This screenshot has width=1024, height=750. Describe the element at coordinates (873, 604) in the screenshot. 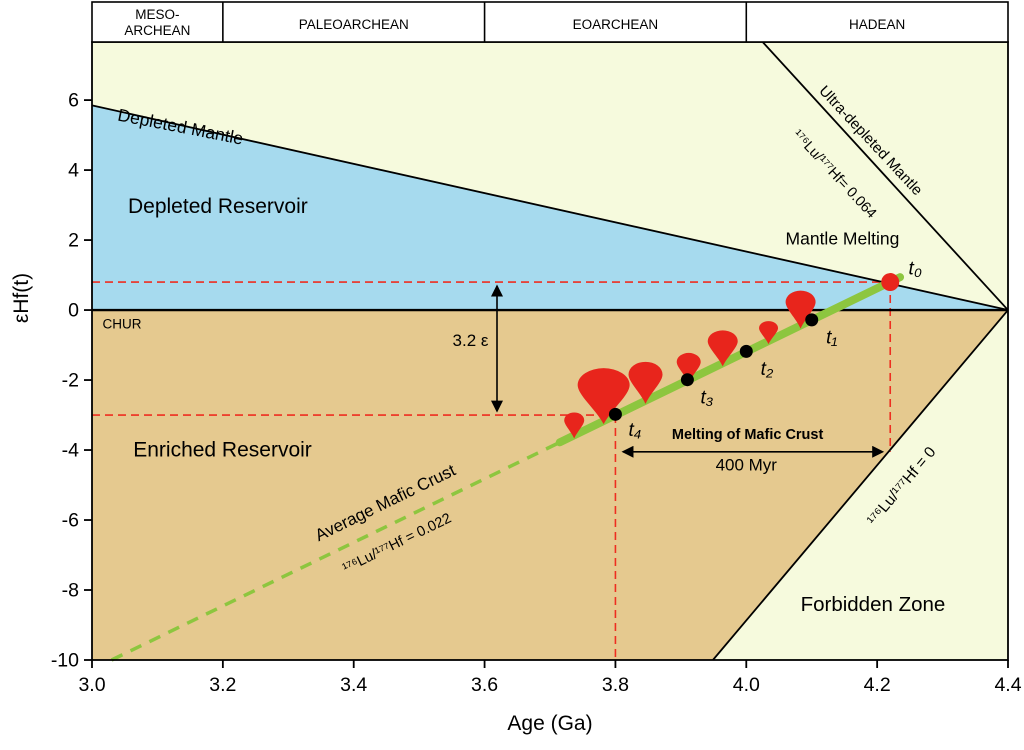

I see `forbidden-zone-label: Forbidden Zone` at that location.